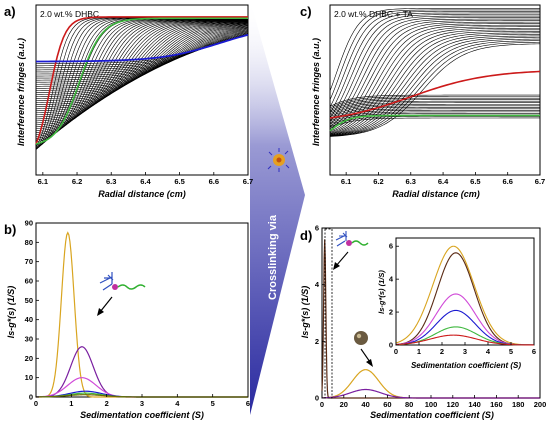 The width and height of the screenshot is (550, 437). Describe the element at coordinates (29, 339) in the screenshot. I see `panel-b-ytick-label: 30` at that location.